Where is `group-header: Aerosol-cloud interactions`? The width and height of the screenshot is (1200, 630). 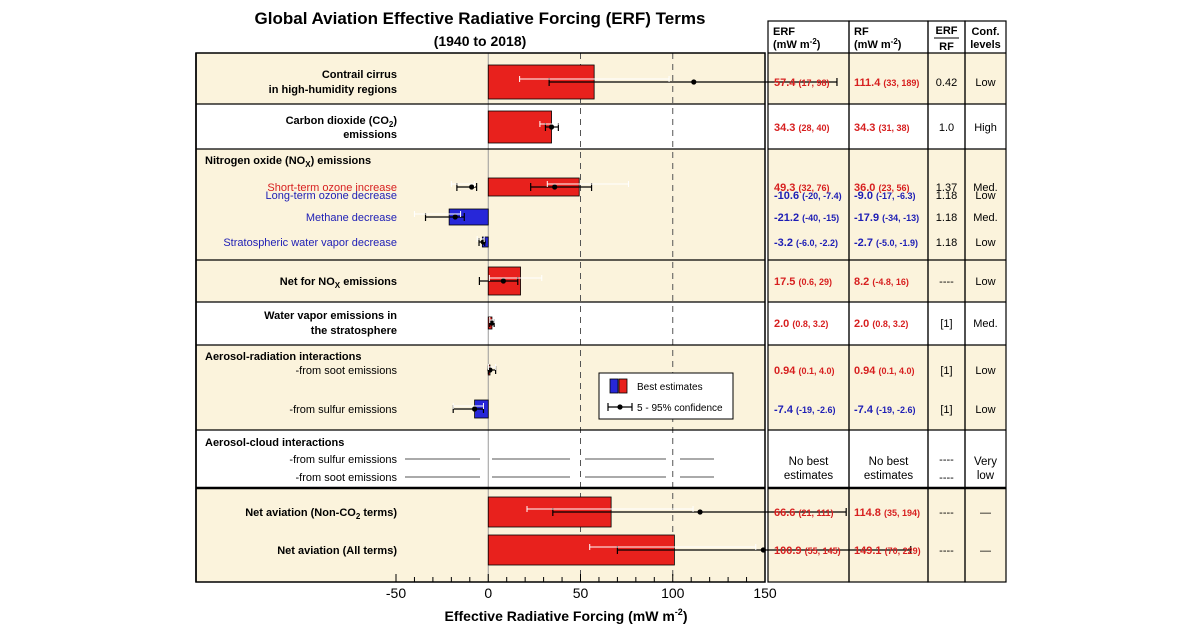 group-header: Aerosol-cloud interactions is located at coordinates (274, 443).